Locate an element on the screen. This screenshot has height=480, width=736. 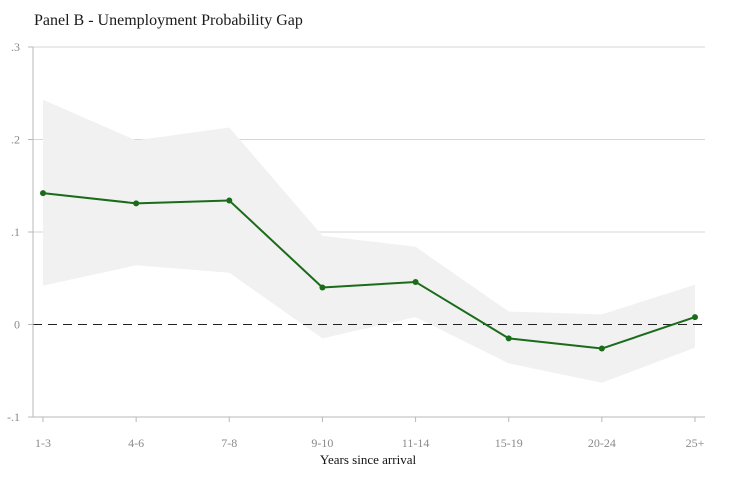
y-tick-label: 0 is located at coordinates (17, 325).